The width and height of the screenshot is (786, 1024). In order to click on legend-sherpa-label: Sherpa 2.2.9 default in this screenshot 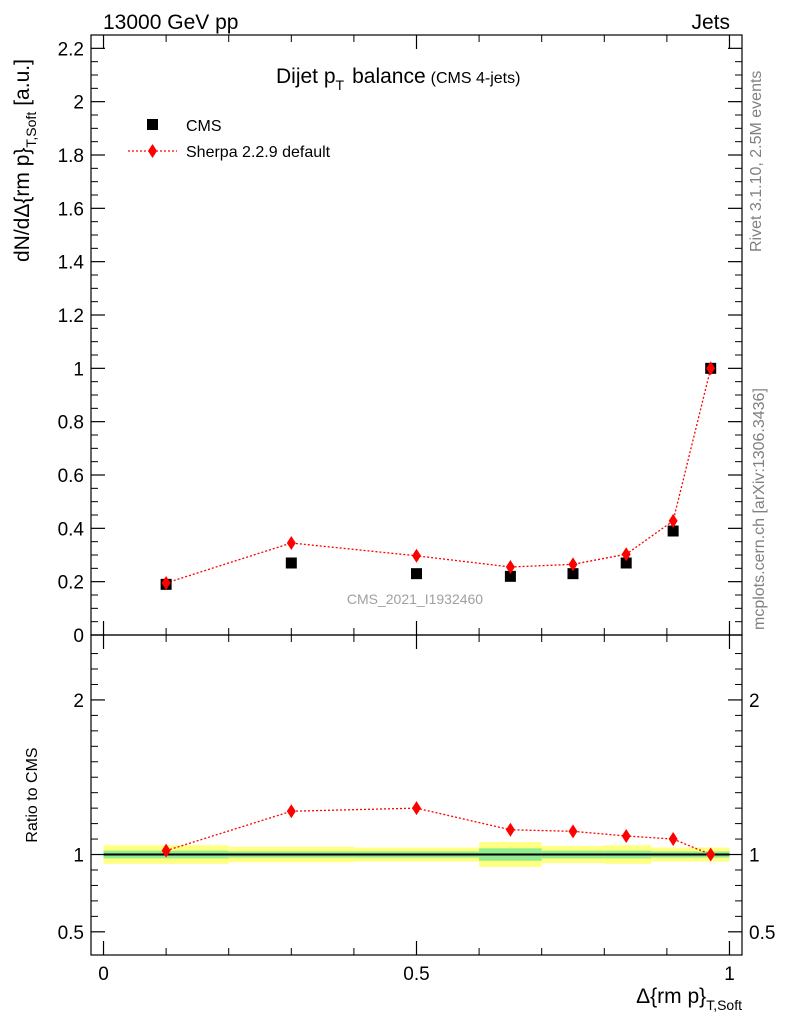, I will do `click(258, 152)`.